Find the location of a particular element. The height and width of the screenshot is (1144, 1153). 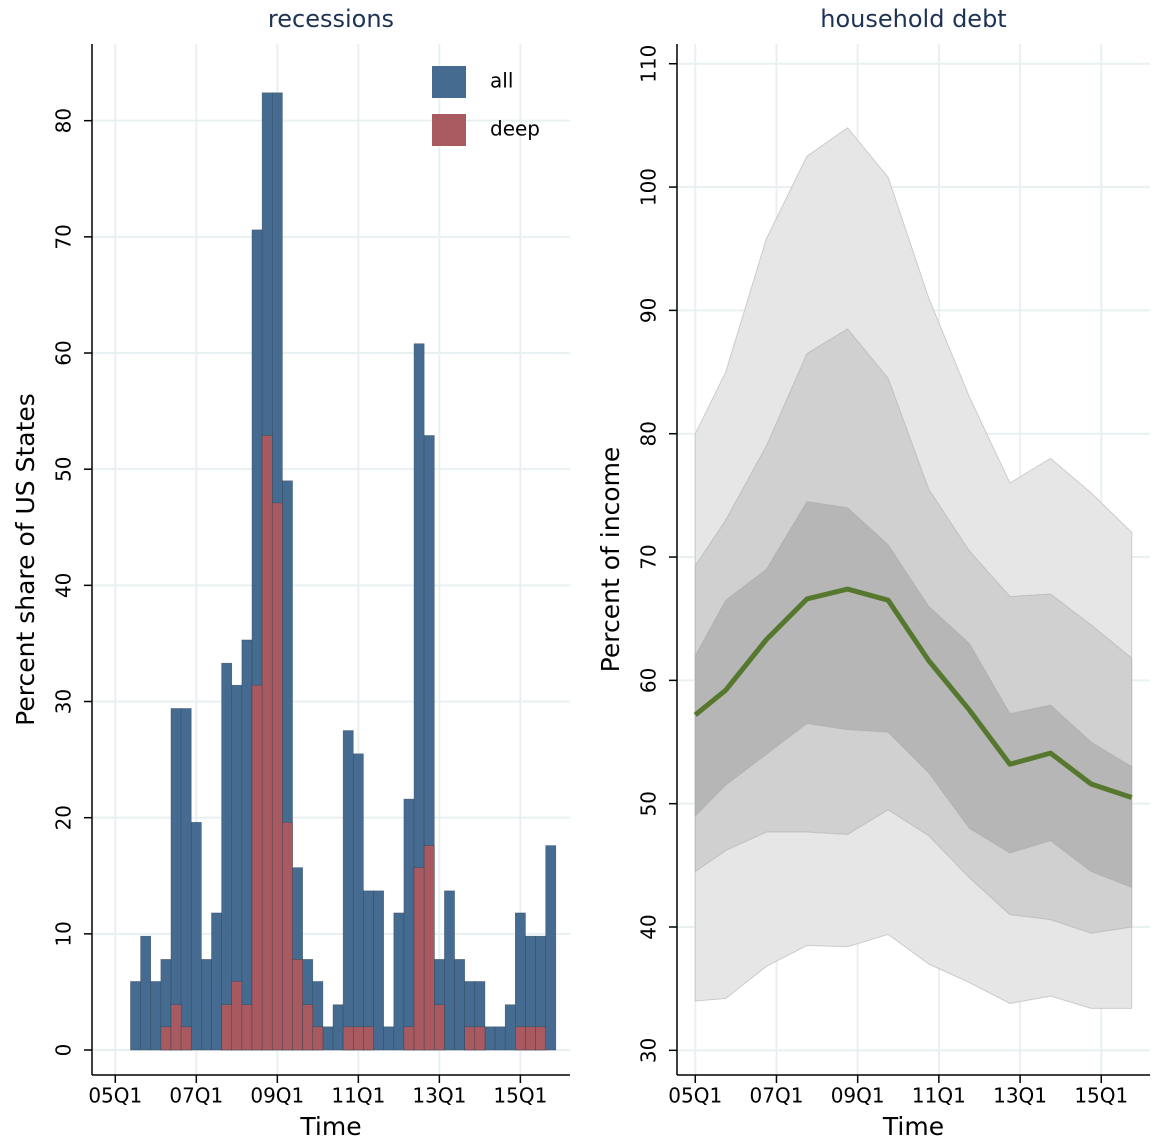

chart-title: recessions is located at coordinates (331, 19).